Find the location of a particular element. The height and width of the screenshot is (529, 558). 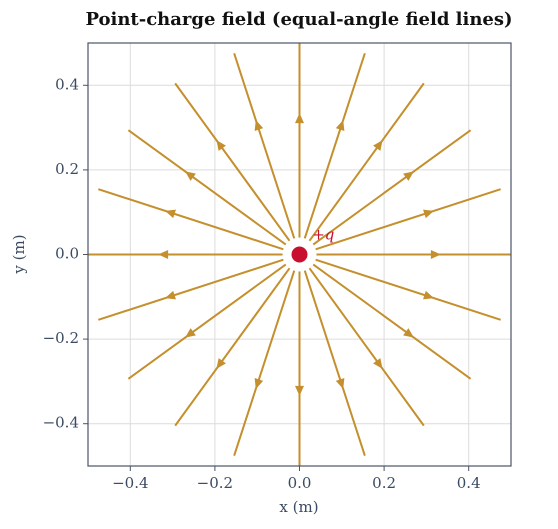

y-tick-label: 0.0 is located at coordinates (67, 254).